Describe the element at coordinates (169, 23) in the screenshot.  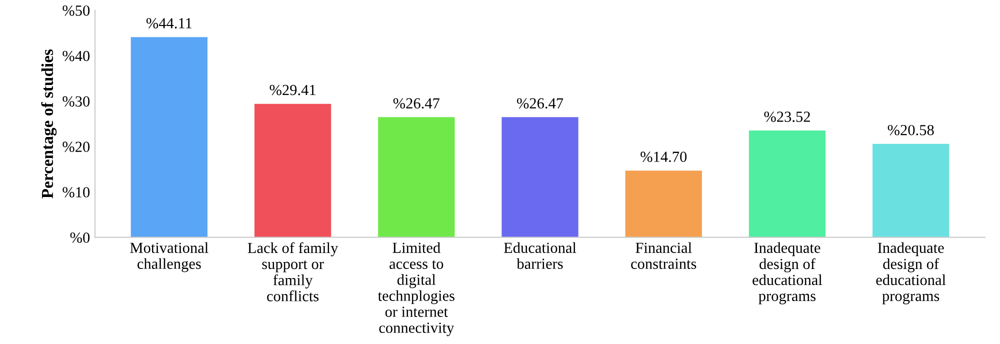
I see `data-label: %44.11` at that location.